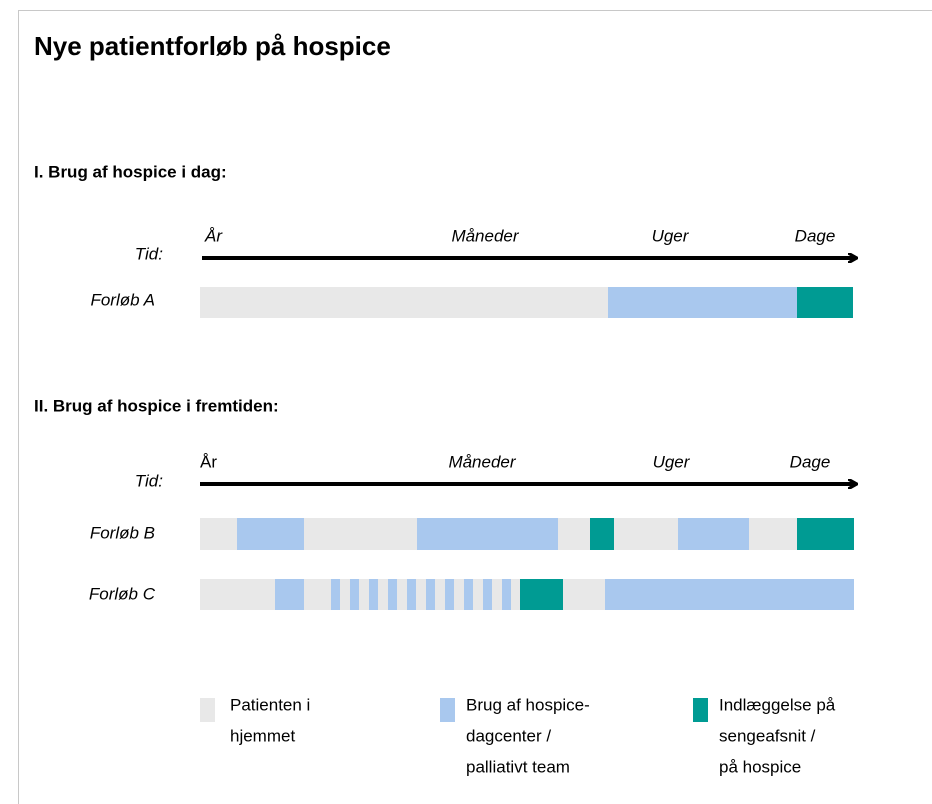 This screenshot has width=932, height=804. I want to click on segment-home, so click(404, 302).